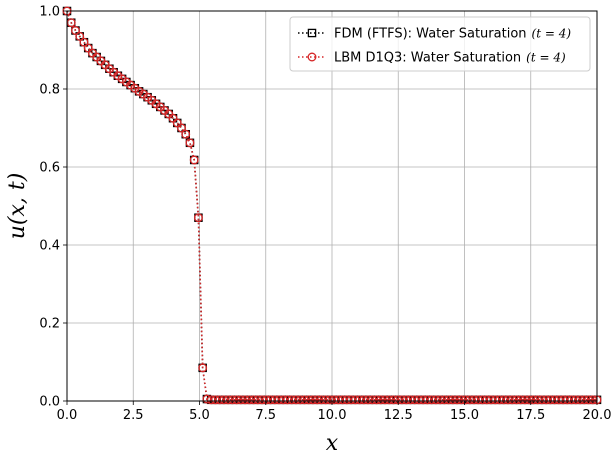 The width and height of the screenshot is (613, 455). I want to click on y-tick-label: 0.4, so click(49, 246).